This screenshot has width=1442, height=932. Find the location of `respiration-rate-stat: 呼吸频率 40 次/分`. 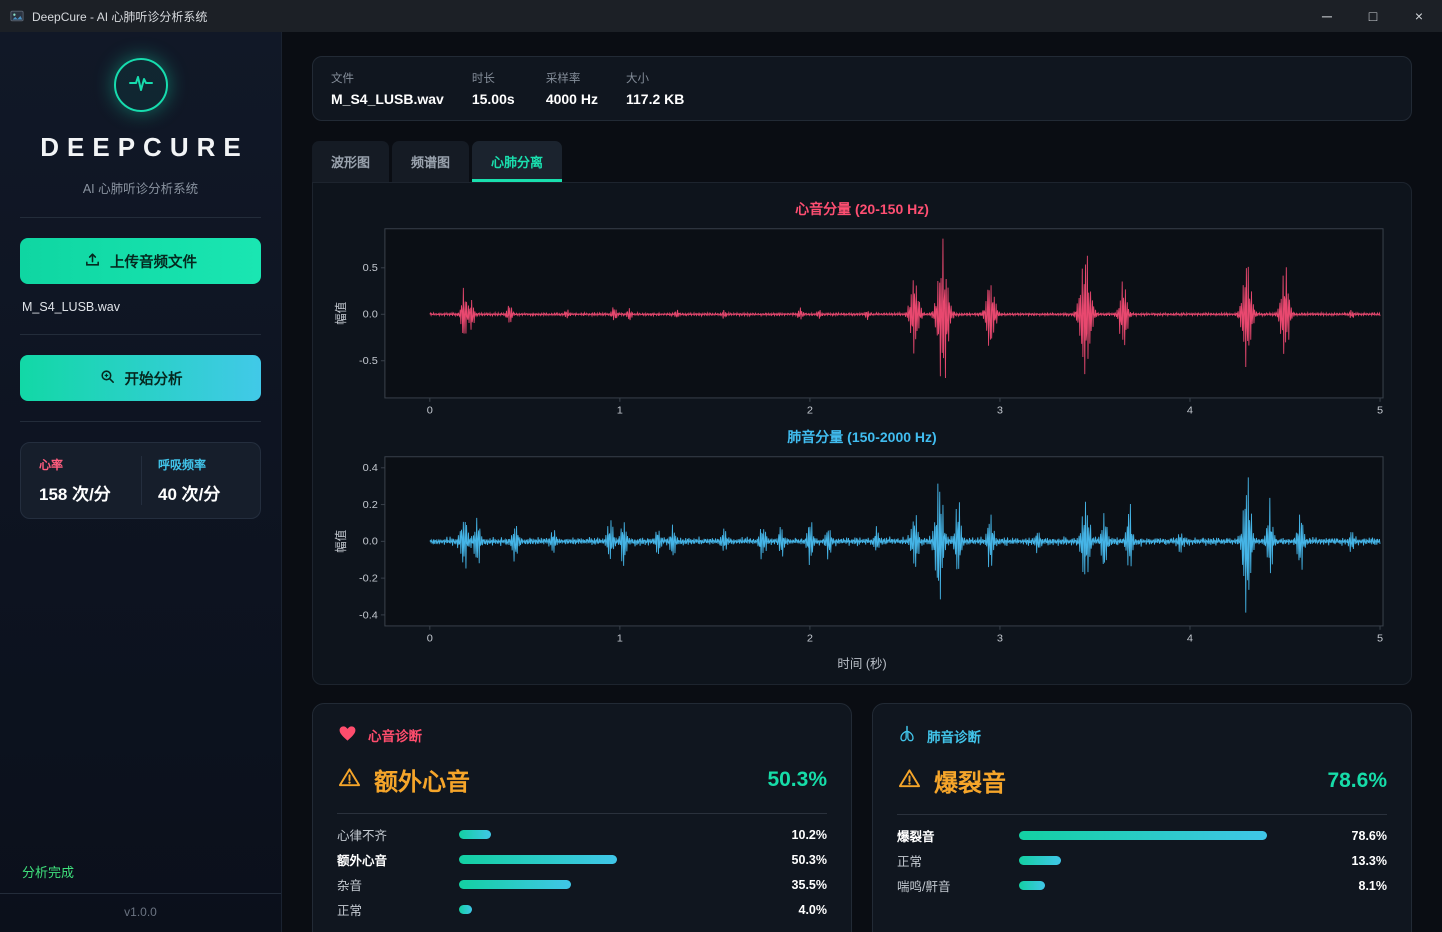

respiration-rate-stat: 呼吸频率 40 次/分 is located at coordinates (200, 480).